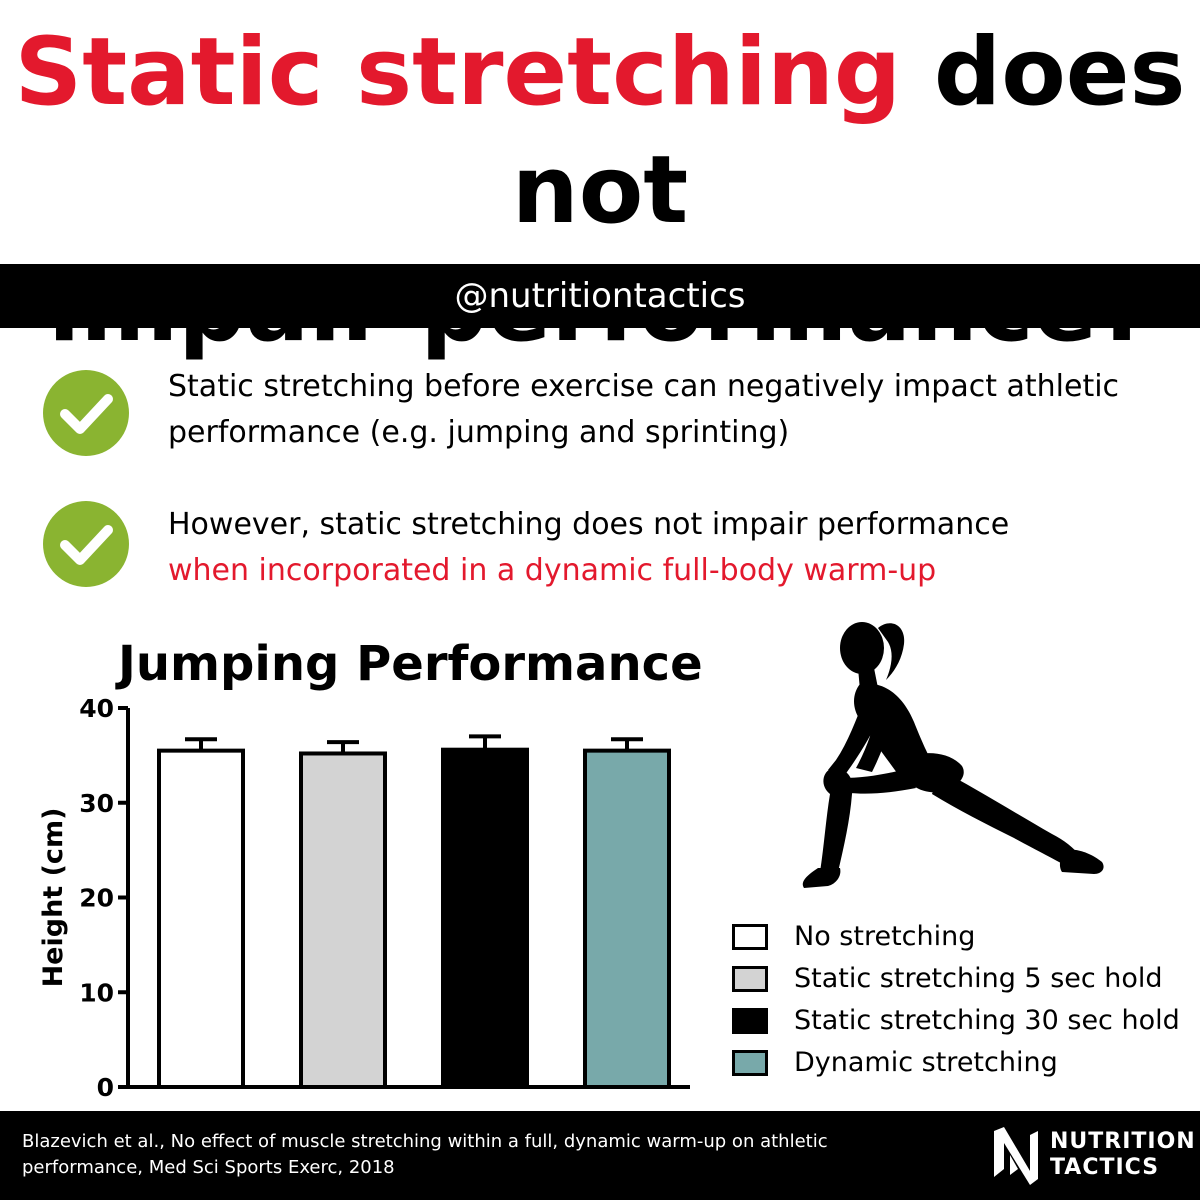 The height and width of the screenshot is (1200, 1200). What do you see at coordinates (750, 1063) in the screenshot?
I see `legend-swatch-teal` at bounding box center [750, 1063].